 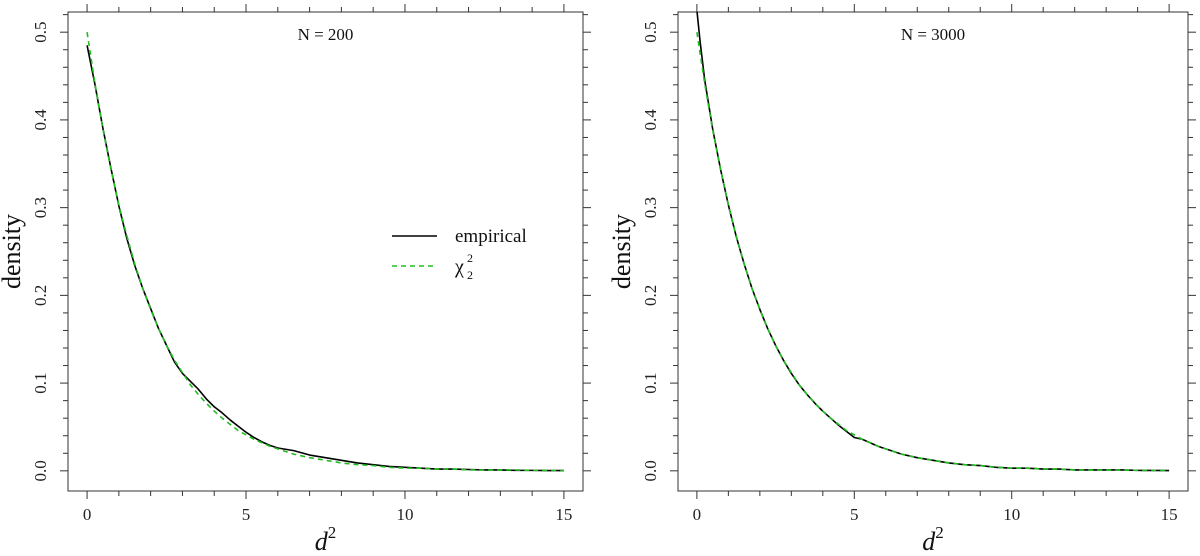 What do you see at coordinates (326, 34) in the screenshot?
I see `panel-title: N = 200` at bounding box center [326, 34].